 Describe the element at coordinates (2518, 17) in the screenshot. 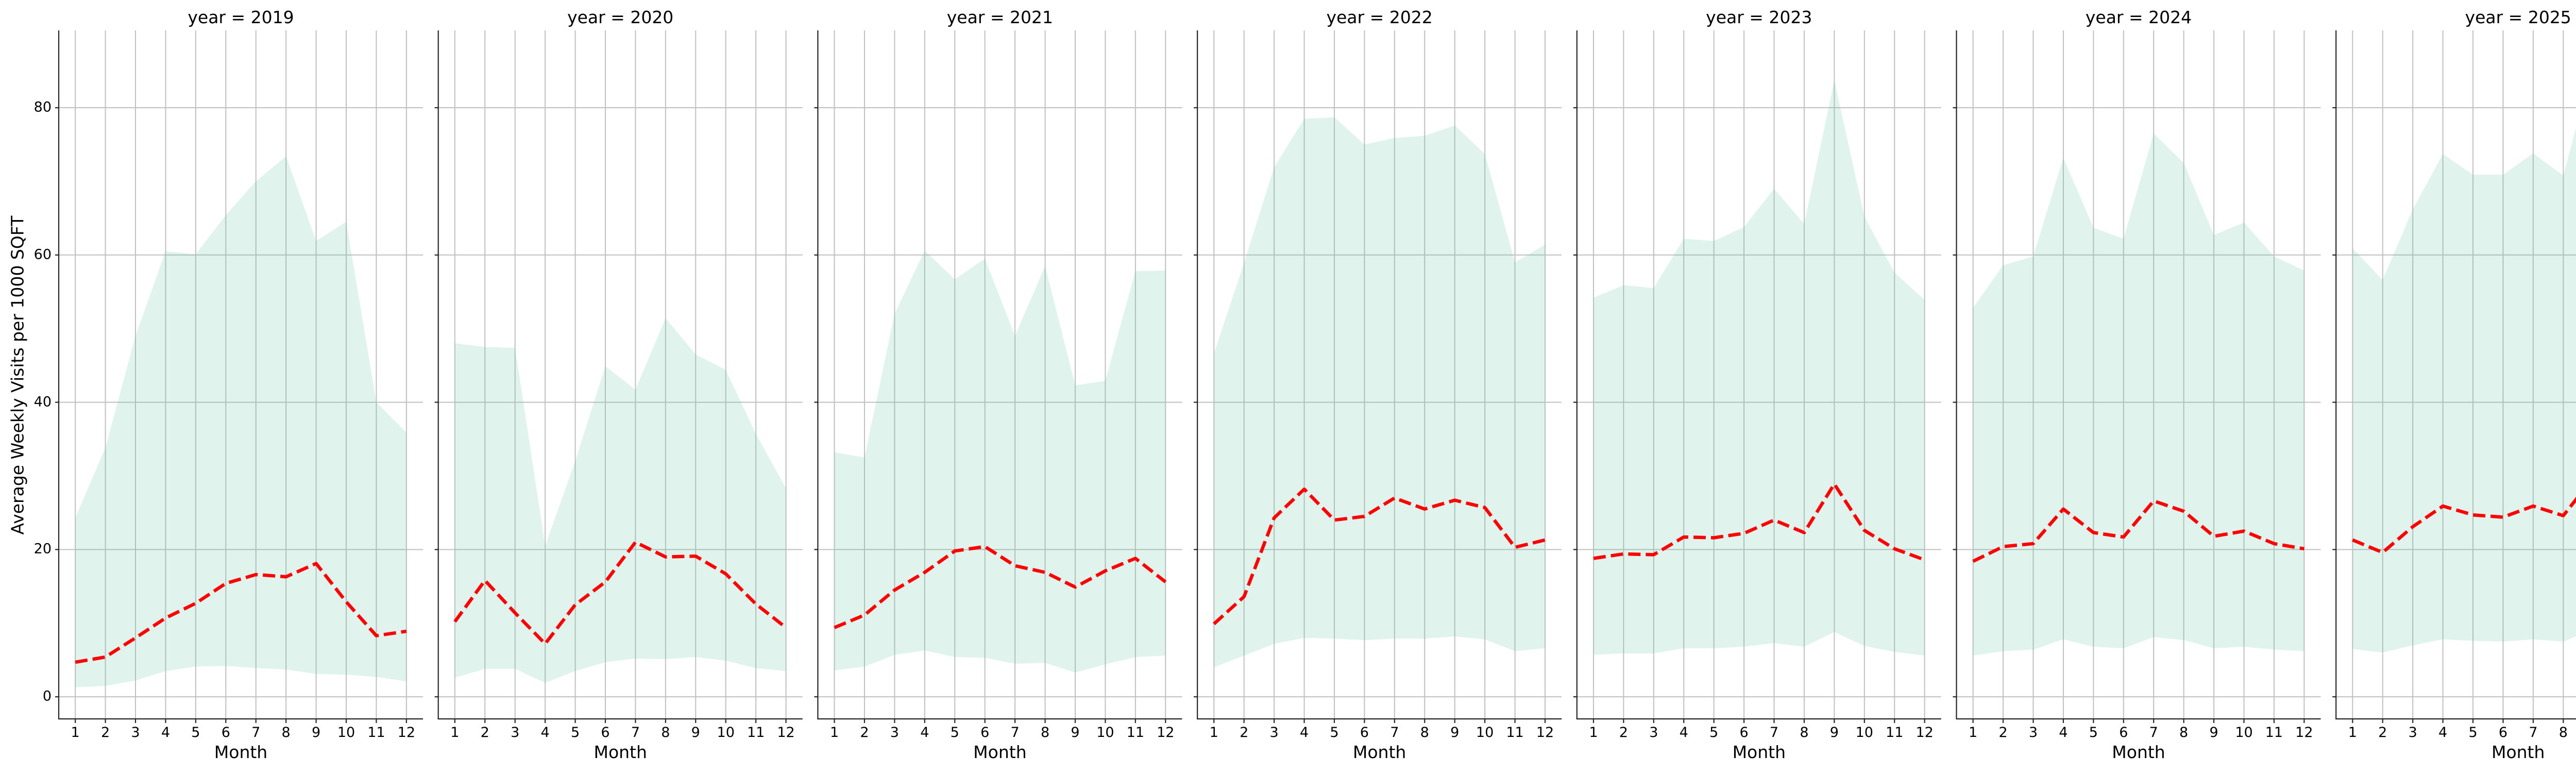

I see `panel-title-2025: year = 2025` at that location.